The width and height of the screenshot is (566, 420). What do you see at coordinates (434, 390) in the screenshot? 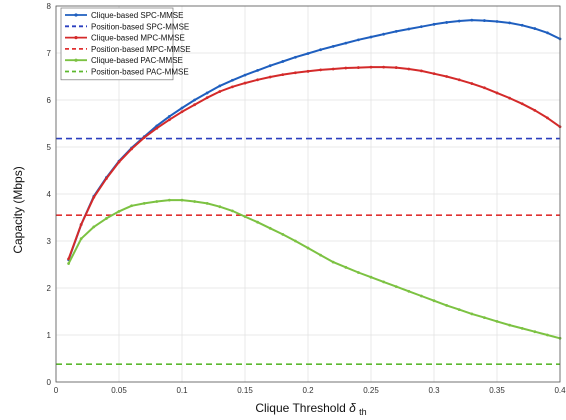
I see `x-tick-label: 0.3` at bounding box center [434, 390].